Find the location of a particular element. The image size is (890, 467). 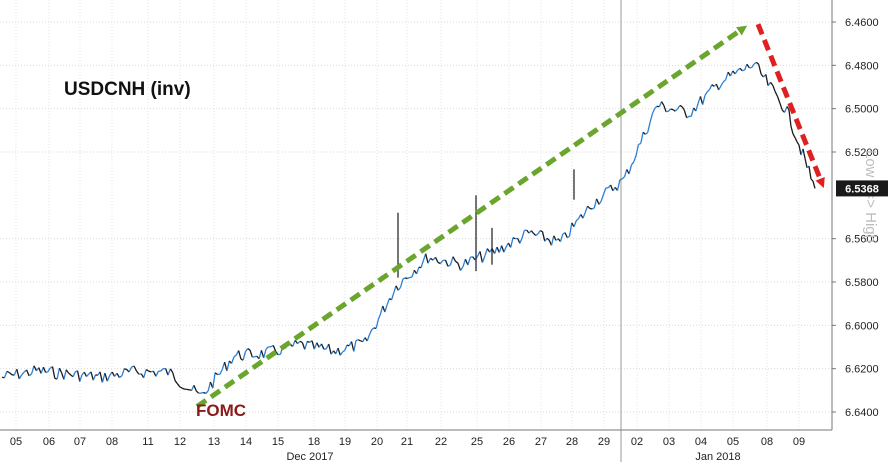

y-tick-label: 6.4600 is located at coordinates (862, 23).